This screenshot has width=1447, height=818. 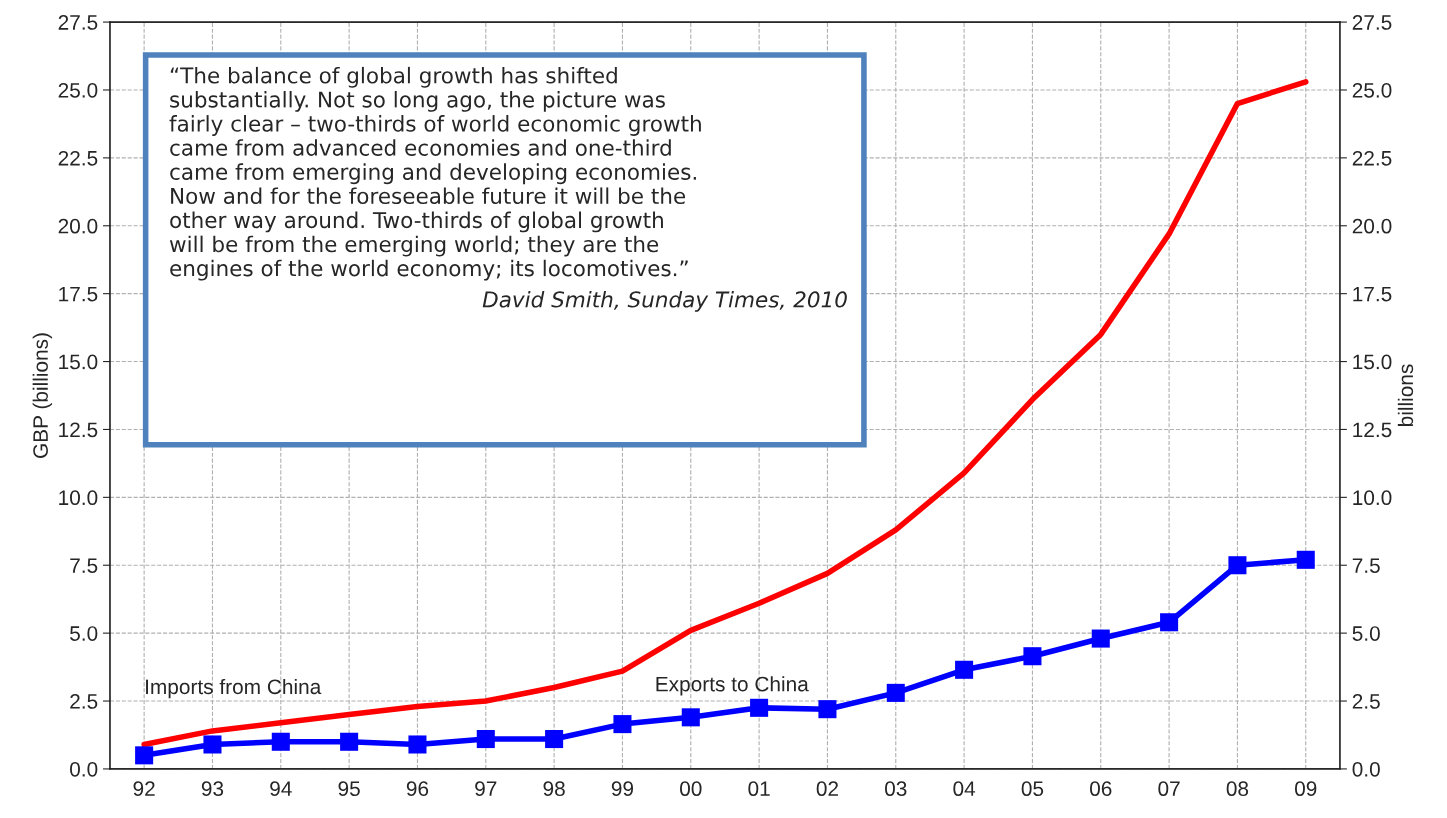 I want to click on x-tick-label: 08, so click(x=1237, y=789).